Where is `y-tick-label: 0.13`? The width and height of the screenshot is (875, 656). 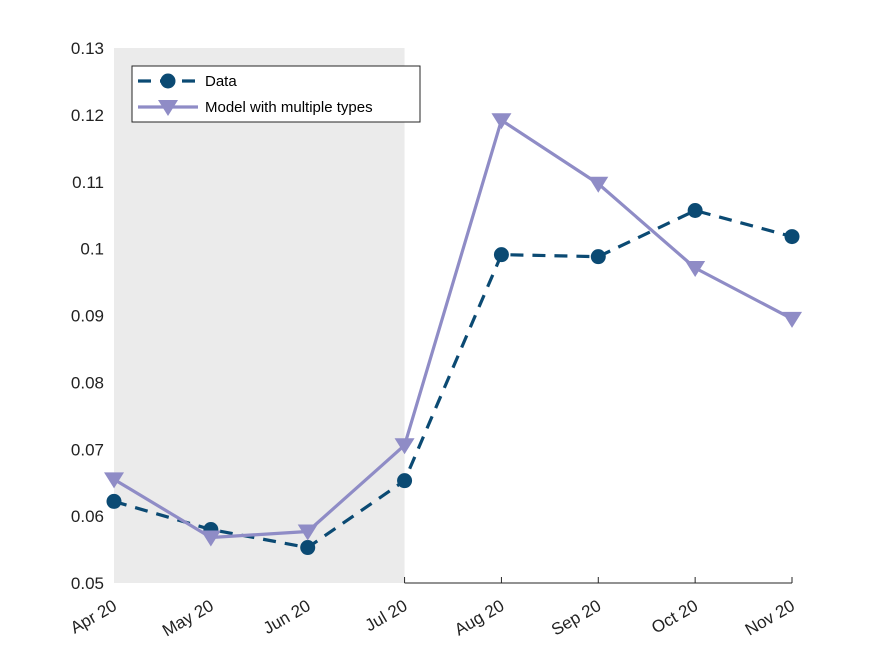
y-tick-label: 0.13 is located at coordinates (87, 48).